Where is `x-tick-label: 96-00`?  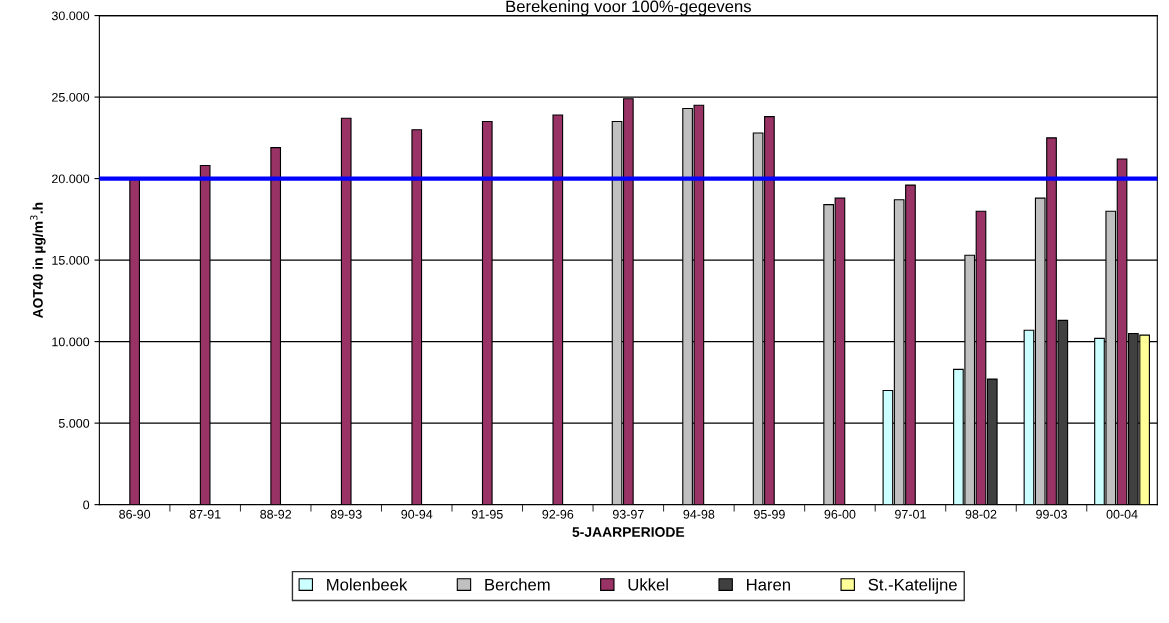
x-tick-label: 96-00 is located at coordinates (840, 514).